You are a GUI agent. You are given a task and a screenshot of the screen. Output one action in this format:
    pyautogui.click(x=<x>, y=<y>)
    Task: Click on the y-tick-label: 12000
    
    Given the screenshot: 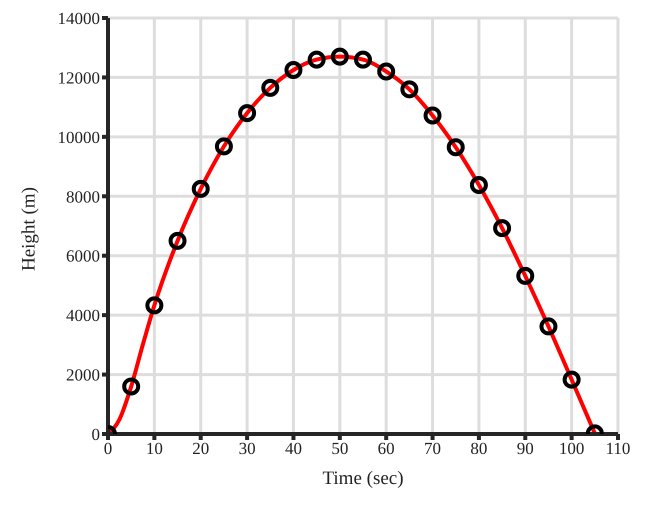 What is the action you would take?
    pyautogui.click(x=79, y=78)
    